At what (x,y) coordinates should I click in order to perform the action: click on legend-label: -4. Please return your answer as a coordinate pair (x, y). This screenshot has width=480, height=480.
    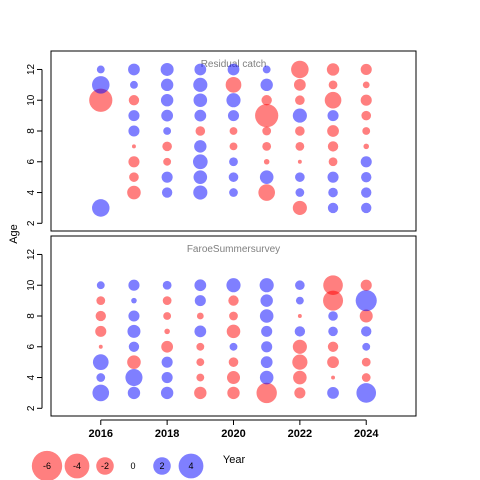
    Looking at the image, I should click on (77, 466).